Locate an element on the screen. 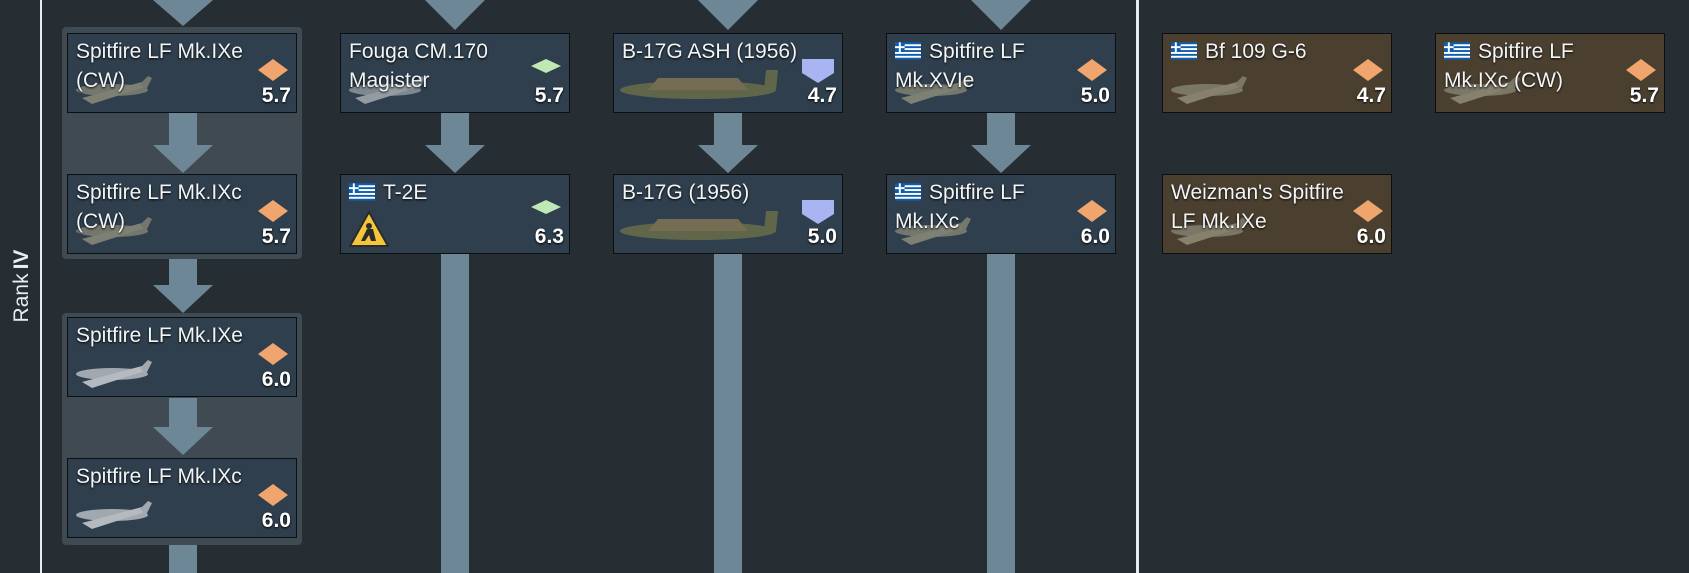 The image size is (1689, 573). vehicle-card-spitfire-lf-mkixe-cw: Spitfire LF Mk.IXe (CW) 5.7 is located at coordinates (182, 73).